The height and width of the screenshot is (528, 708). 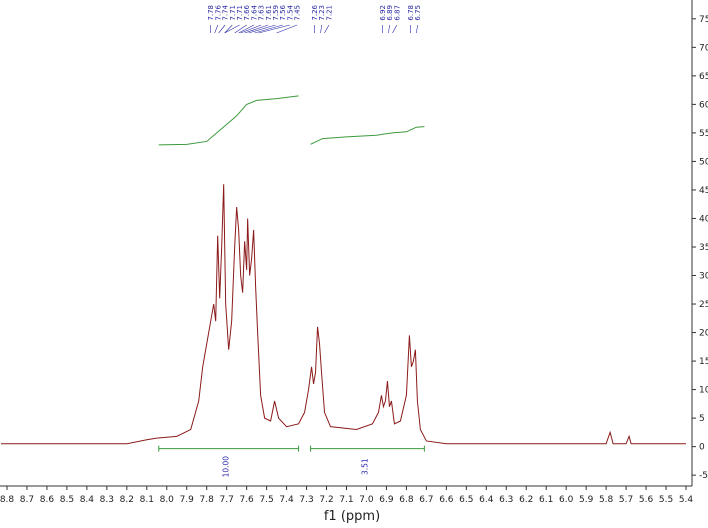 I want to click on x-tick-label: 8.3, so click(x=107, y=500).